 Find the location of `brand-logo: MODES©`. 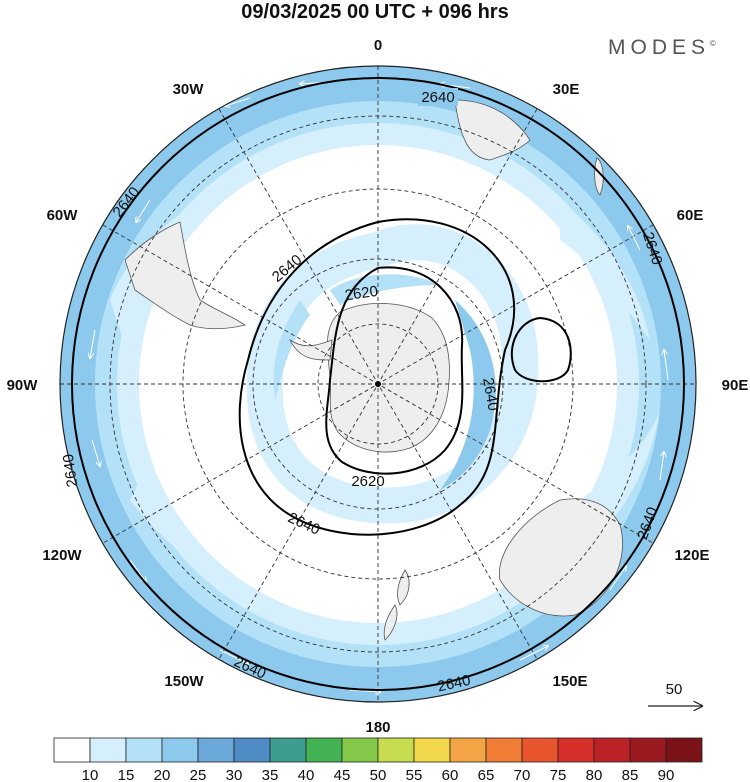

brand-logo: MODES© is located at coordinates (662, 48).